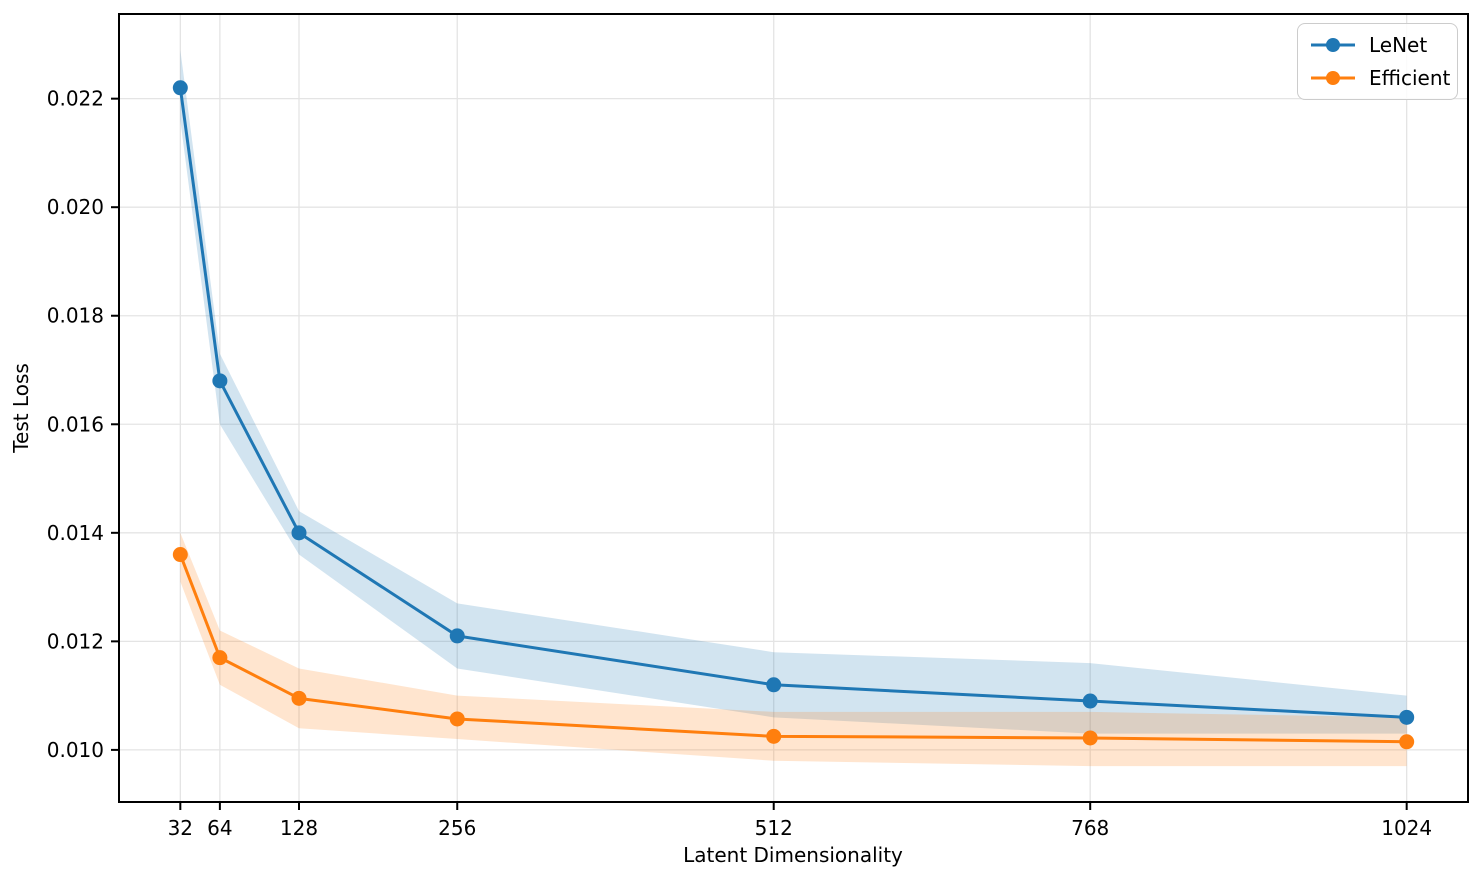 Image resolution: width=1483 pixels, height=883 pixels. I want to click on legend-item-efficient: Efficient, so click(1380, 78).